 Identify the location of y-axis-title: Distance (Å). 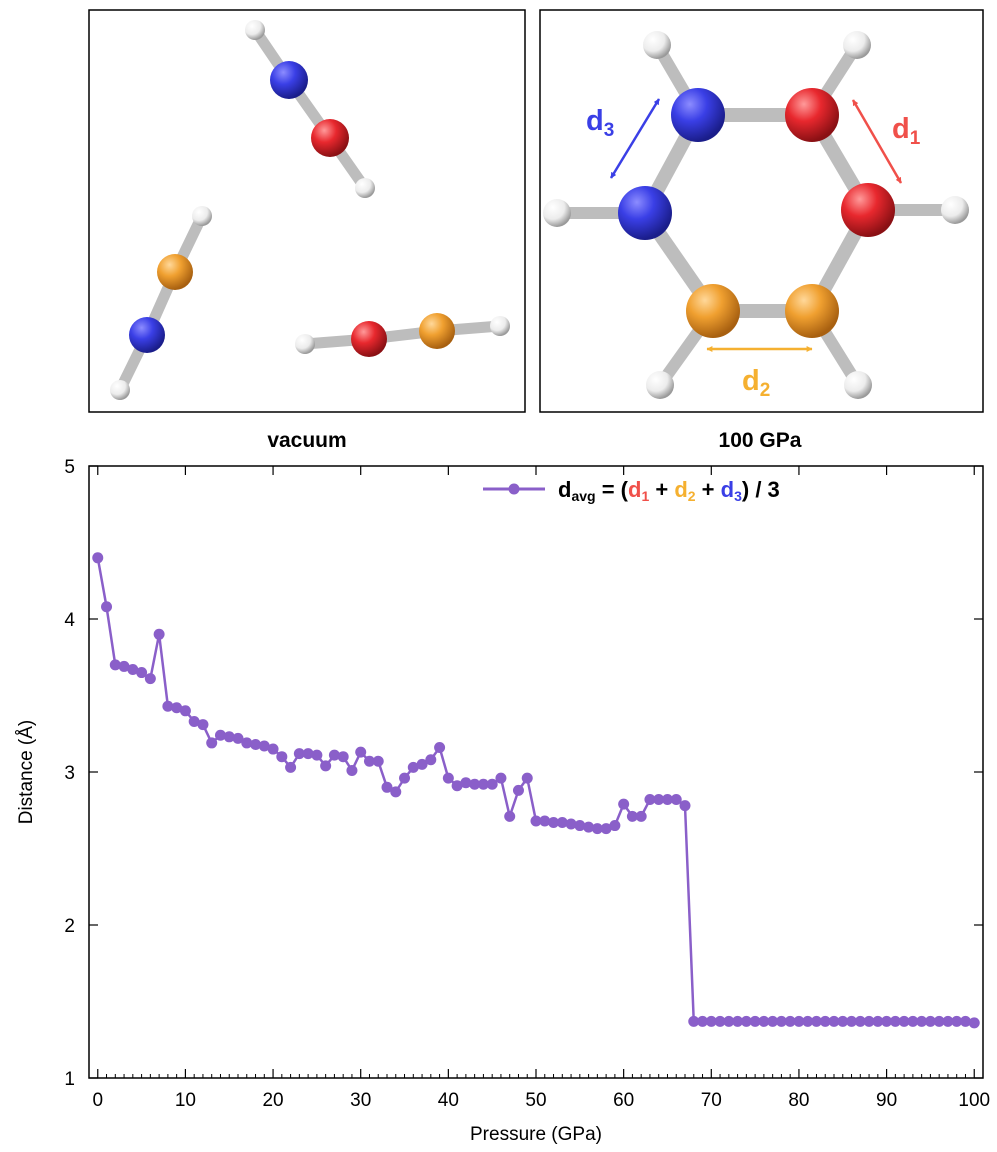
(26, 772).